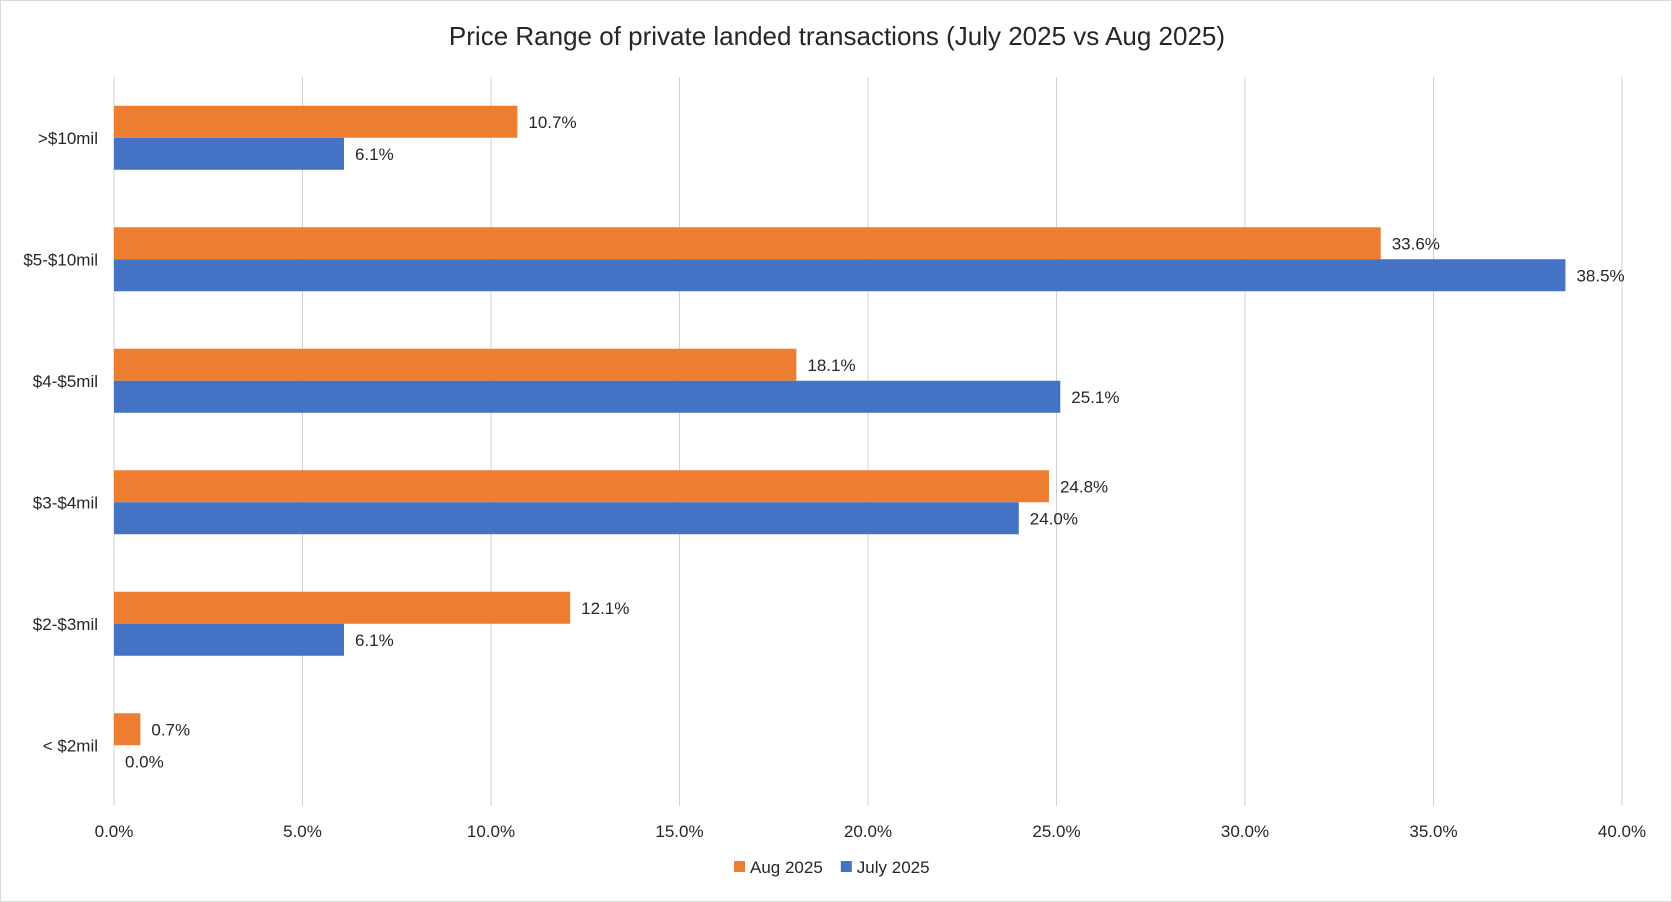  Describe the element at coordinates (831, 365) in the screenshot. I see `data-label: 18.1%` at that location.